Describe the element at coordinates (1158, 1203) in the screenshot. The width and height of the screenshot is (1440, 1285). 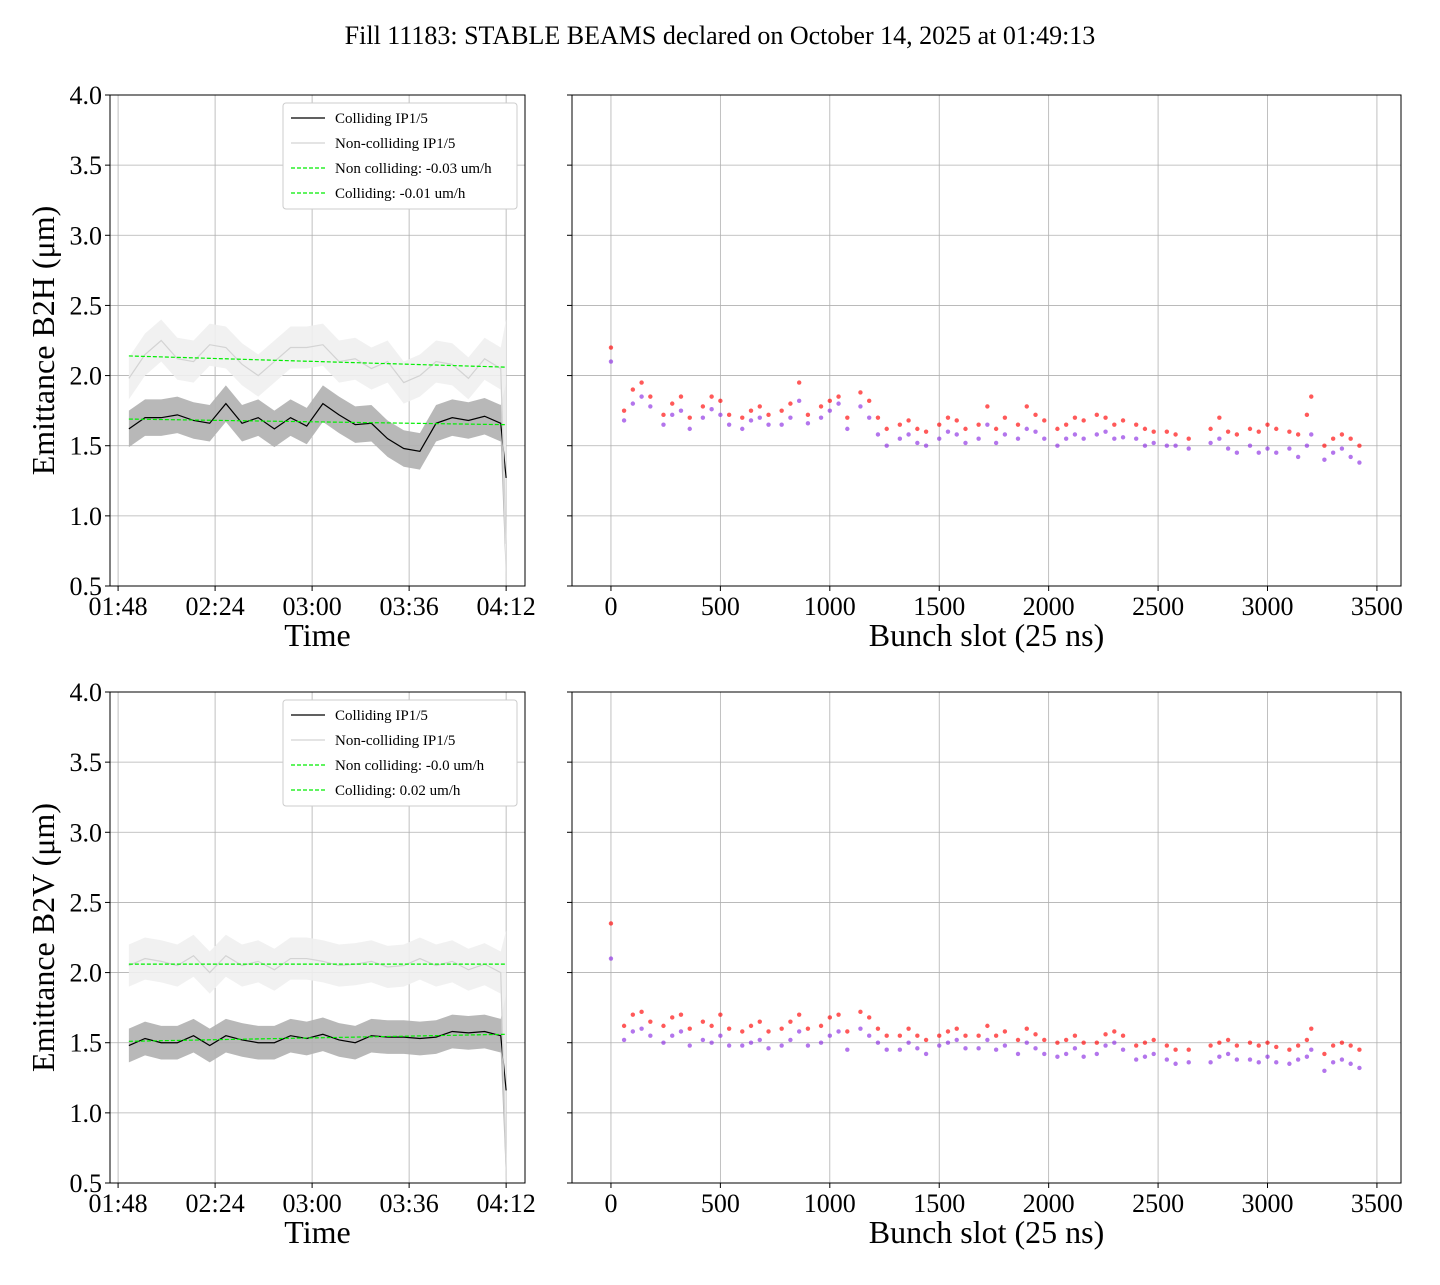
I see `x-tick-label: 2500` at that location.